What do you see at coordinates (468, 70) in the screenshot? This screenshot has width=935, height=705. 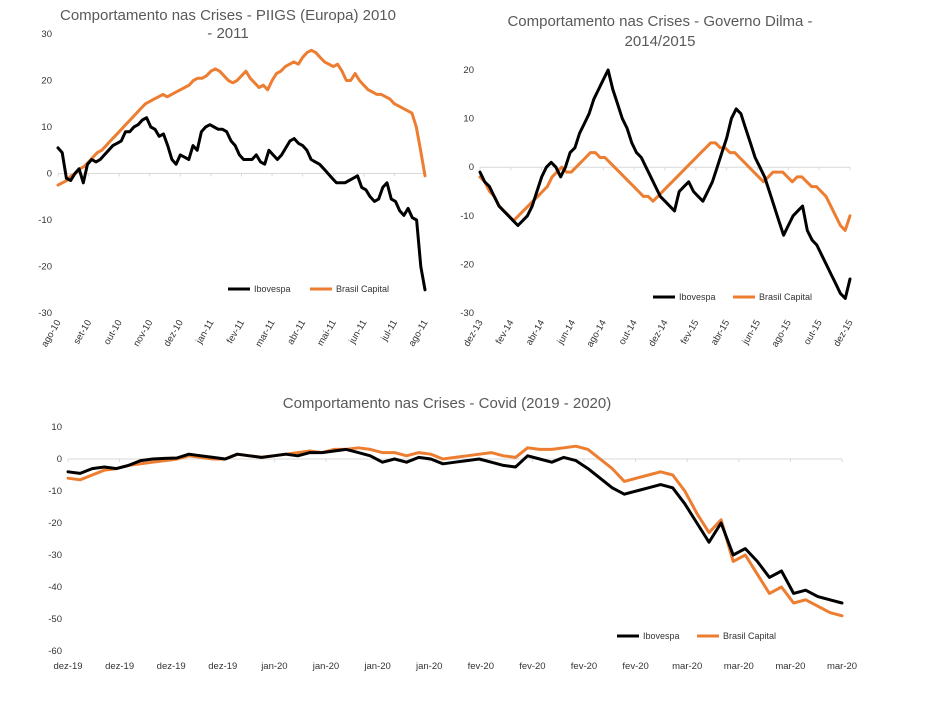 I see `dilma-y-tick-label: 20` at bounding box center [468, 70].